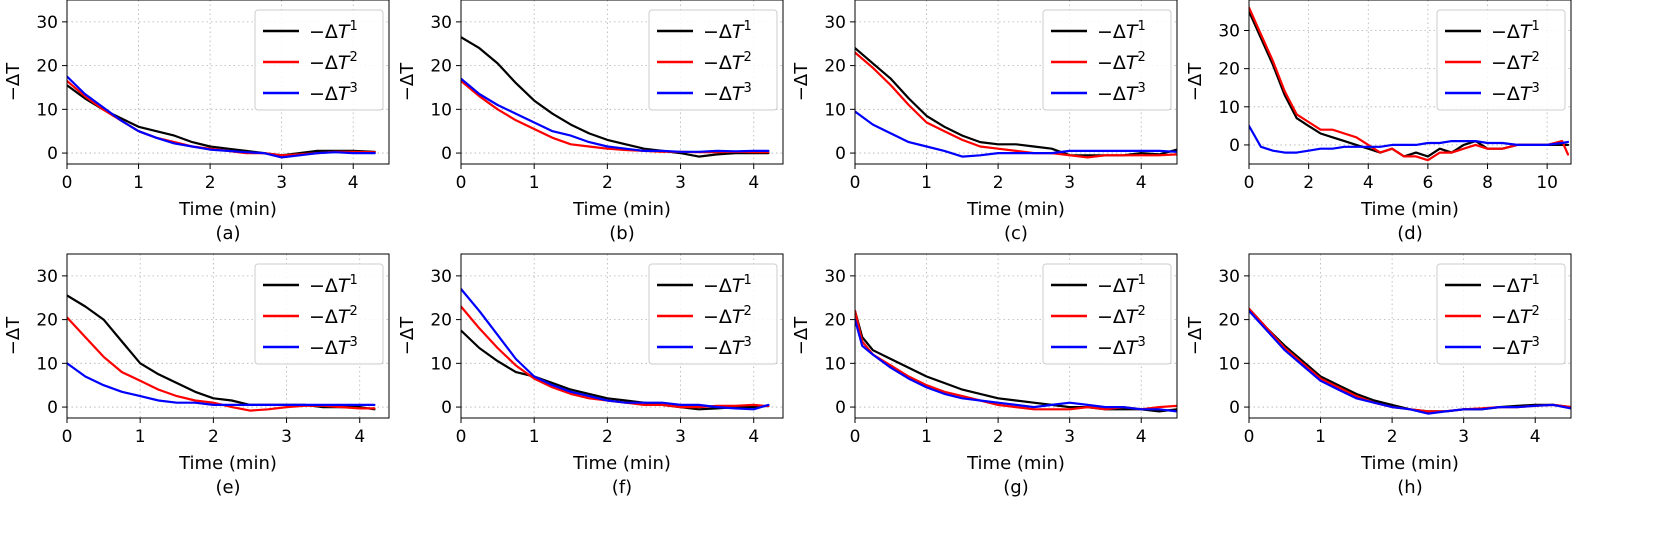  What do you see at coordinates (1409, 487) in the screenshot?
I see `panel-caption: (h)` at bounding box center [1409, 487].